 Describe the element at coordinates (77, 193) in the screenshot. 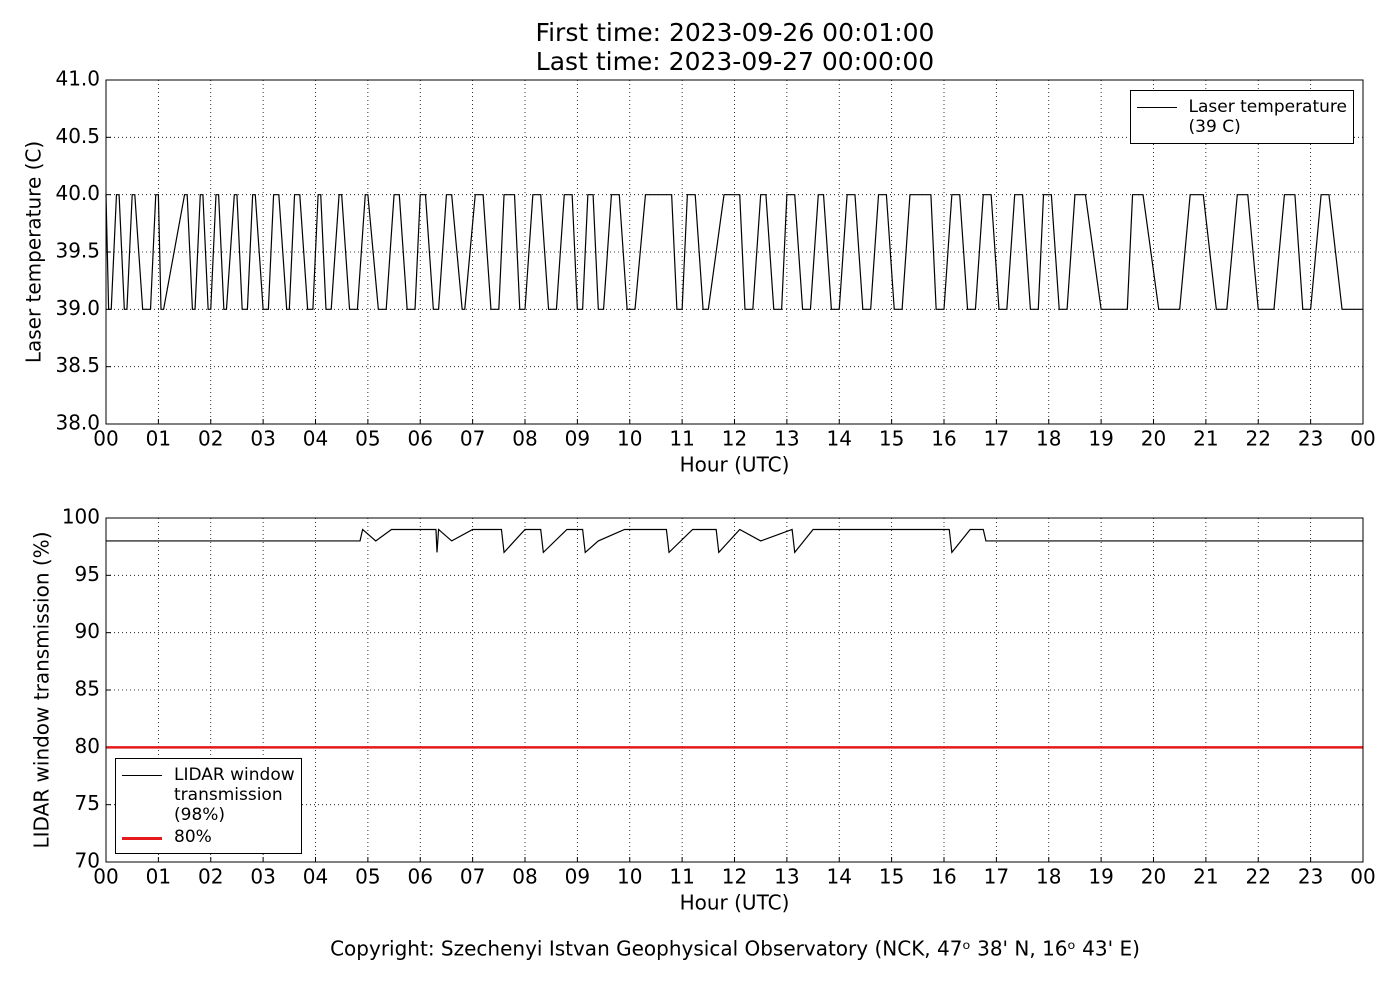

I see `y-tick-label: 40.0` at that location.